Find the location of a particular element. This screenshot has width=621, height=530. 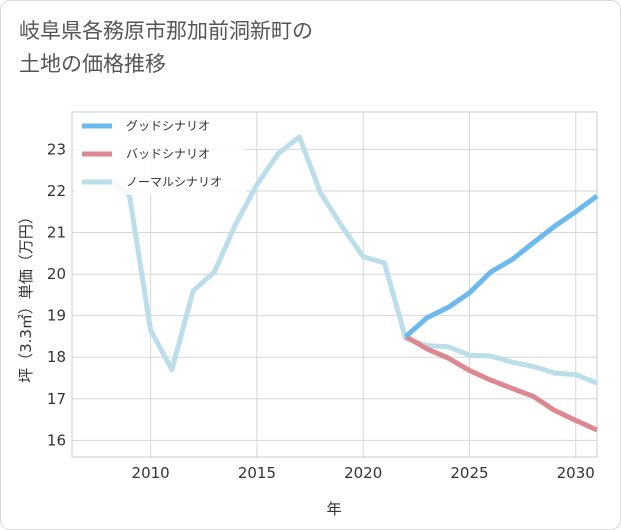

x-tick-label: 2020 is located at coordinates (363, 473).